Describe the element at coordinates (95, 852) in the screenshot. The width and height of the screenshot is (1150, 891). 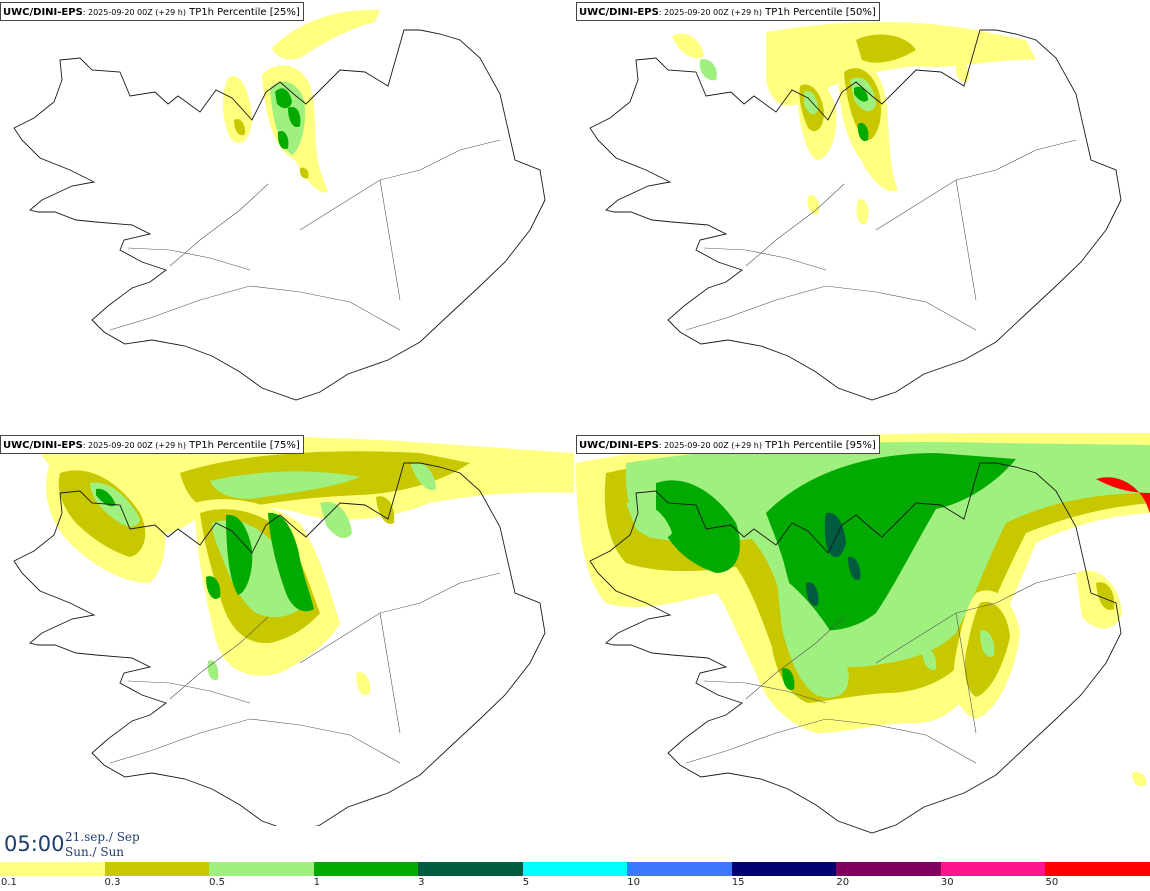
I see `valid-weekday: Sun./ Sun` at that location.